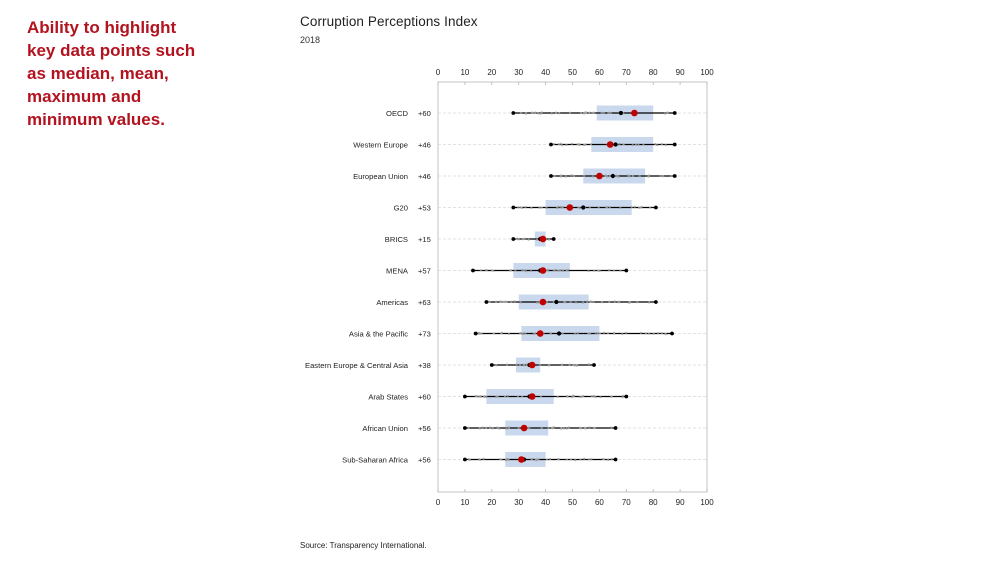  What do you see at coordinates (380, 176) in the screenshot?
I see `category-label: European Union` at bounding box center [380, 176].